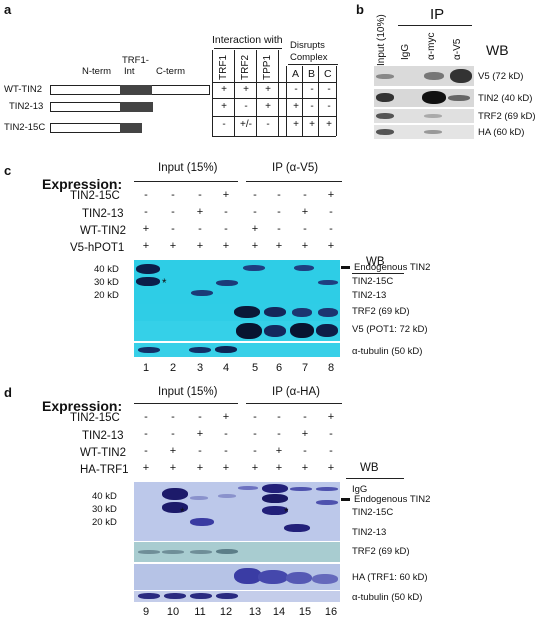 The width and height of the screenshot is (544, 620). I want to click on blot-c-tubulin, so click(237, 350).